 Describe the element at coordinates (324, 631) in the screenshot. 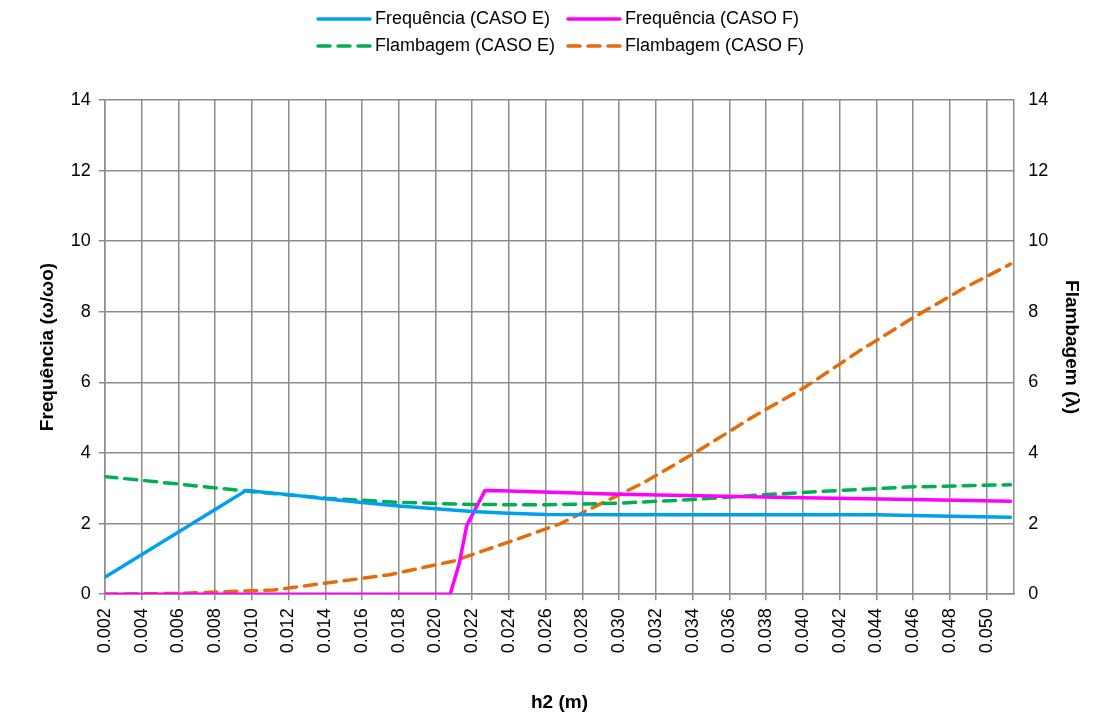

I see `x-tick-label: 0.014` at that location.